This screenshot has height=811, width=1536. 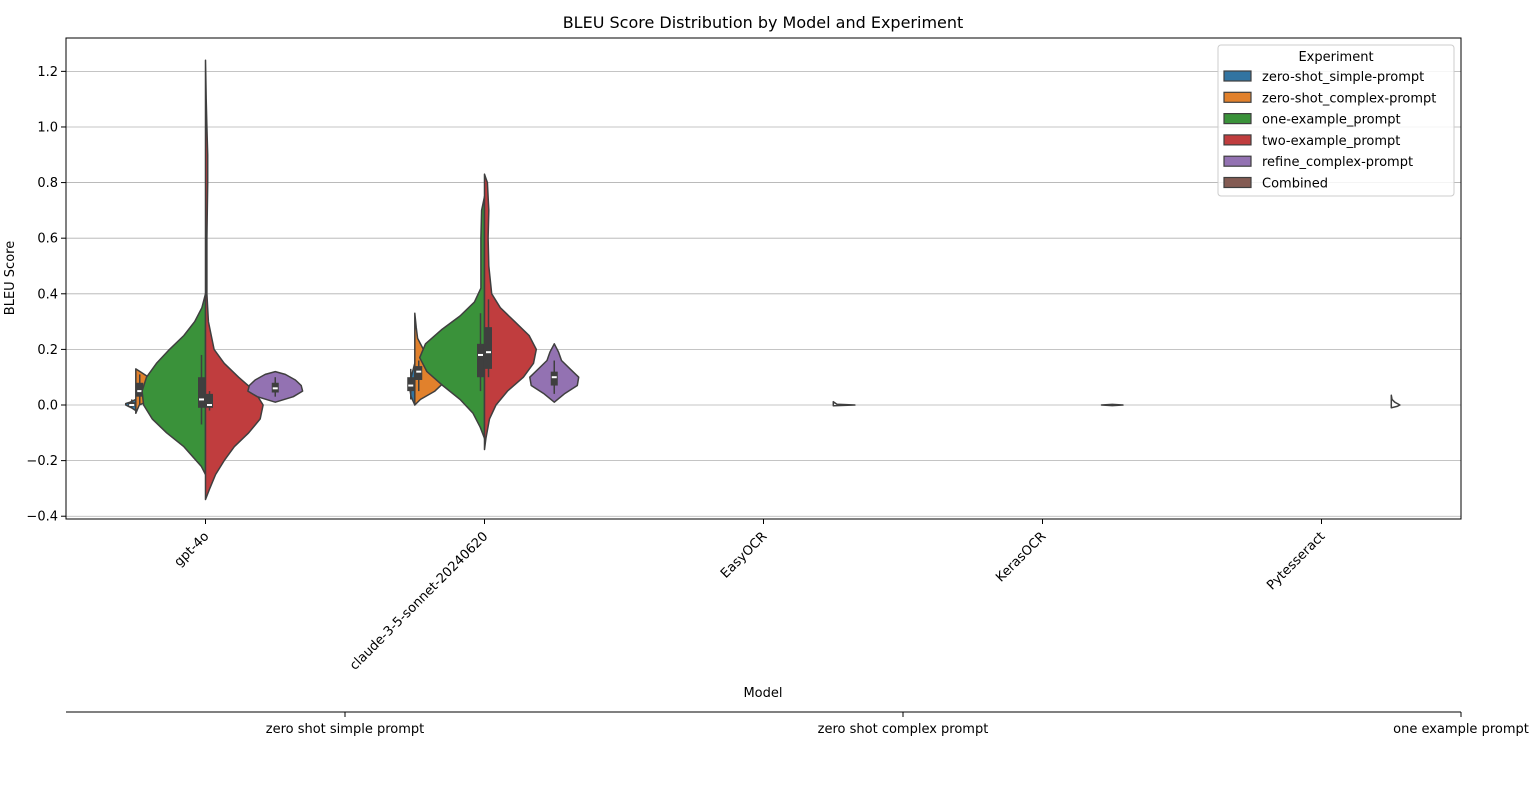 What do you see at coordinates (1343, 77) in the screenshot?
I see `legend-label: zero-shot_simple-prompt` at bounding box center [1343, 77].